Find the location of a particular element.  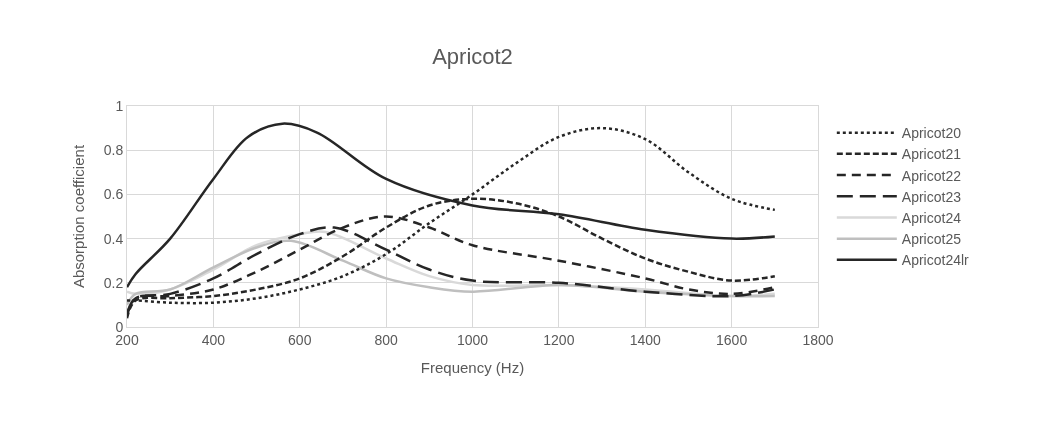

legend-label: Apricot24 is located at coordinates (931, 217).